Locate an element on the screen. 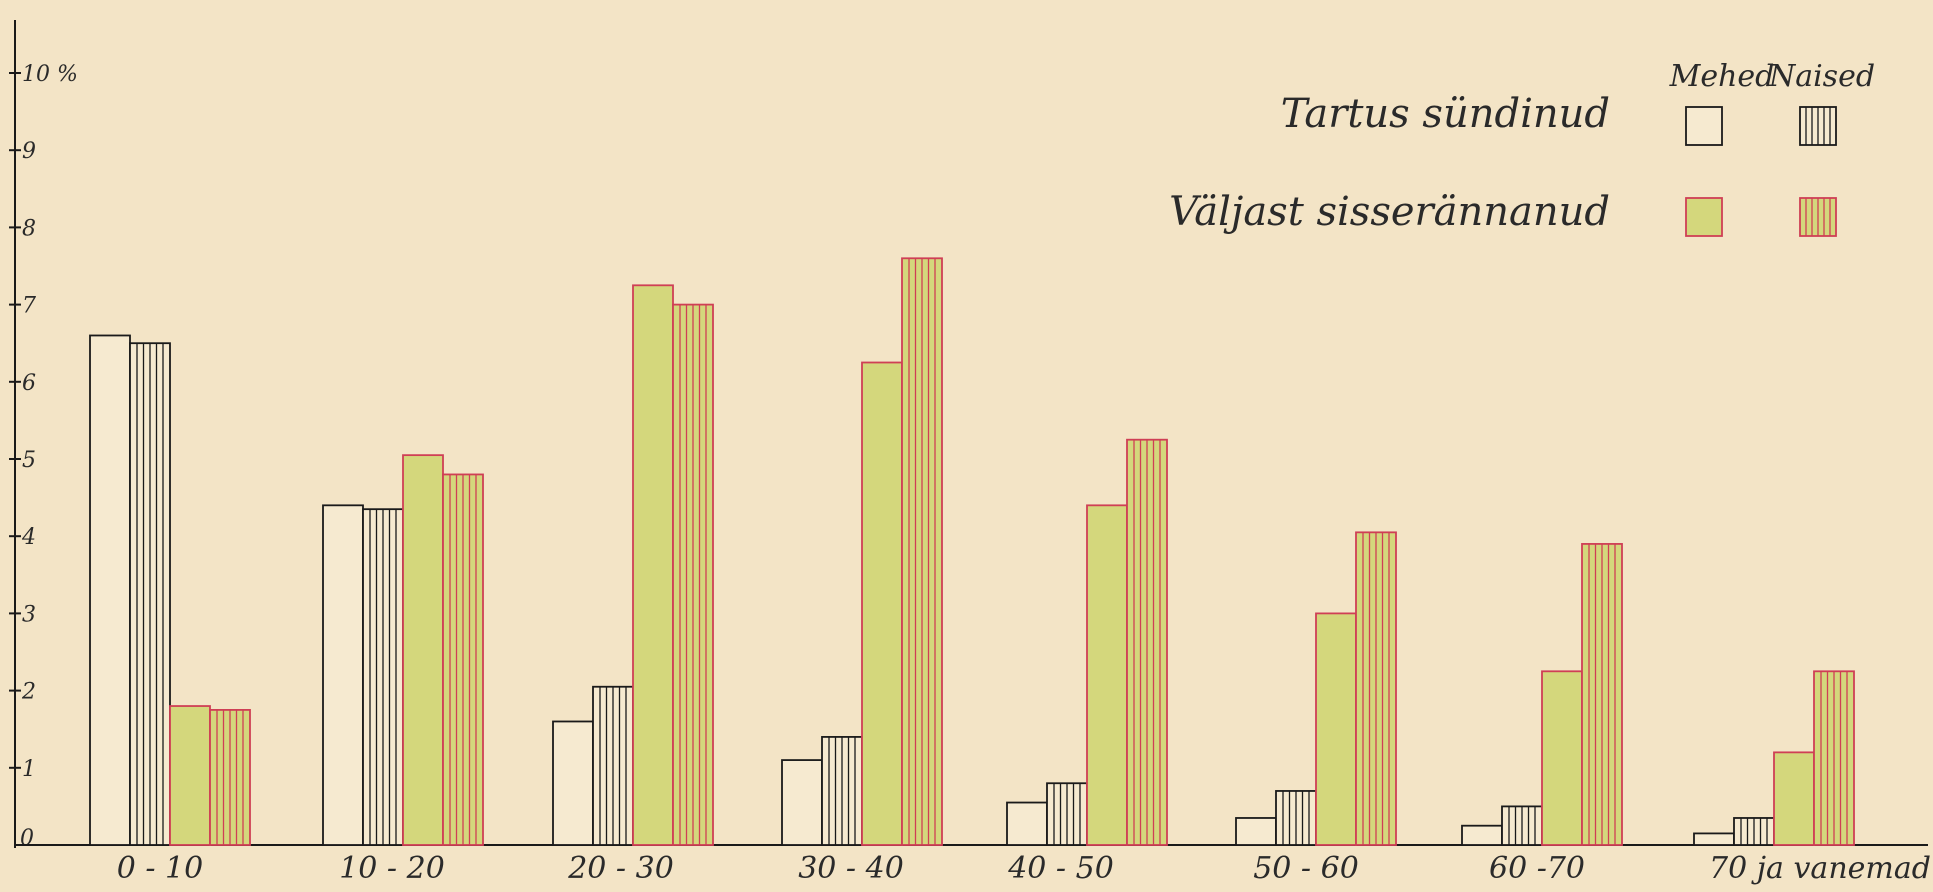 The width and height of the screenshot is (1933, 892). y-tick-label: 10 % is located at coordinates (50, 74).